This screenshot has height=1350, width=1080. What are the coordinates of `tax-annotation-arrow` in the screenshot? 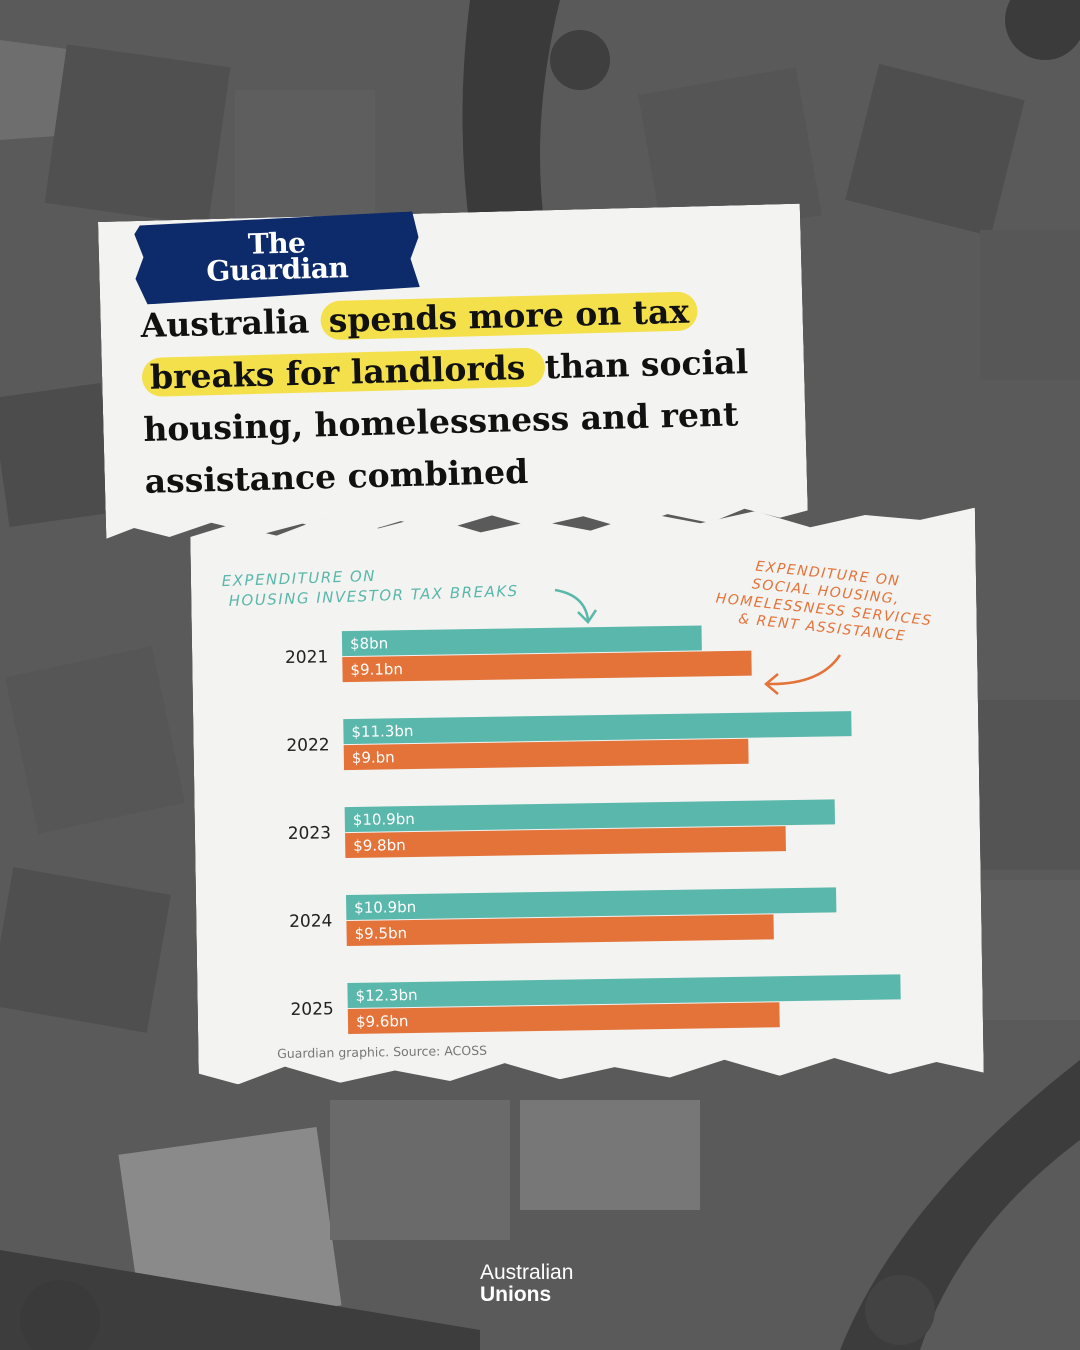 It's located at (572, 604).